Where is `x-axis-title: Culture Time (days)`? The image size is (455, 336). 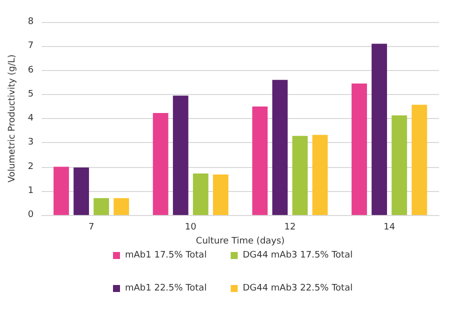
x-axis-title: Culture Time (days) is located at coordinates (240, 241).